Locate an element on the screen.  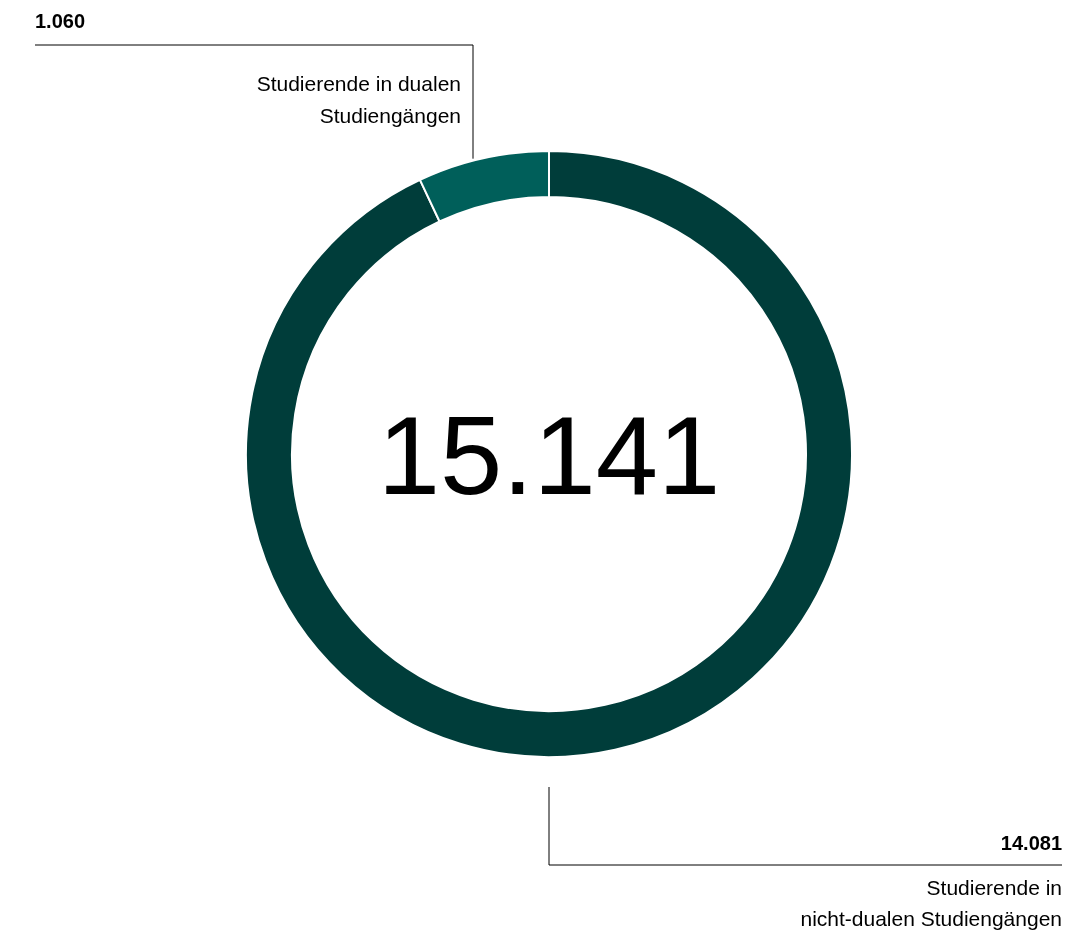
data-label: 1.060 is located at coordinates (60, 21).